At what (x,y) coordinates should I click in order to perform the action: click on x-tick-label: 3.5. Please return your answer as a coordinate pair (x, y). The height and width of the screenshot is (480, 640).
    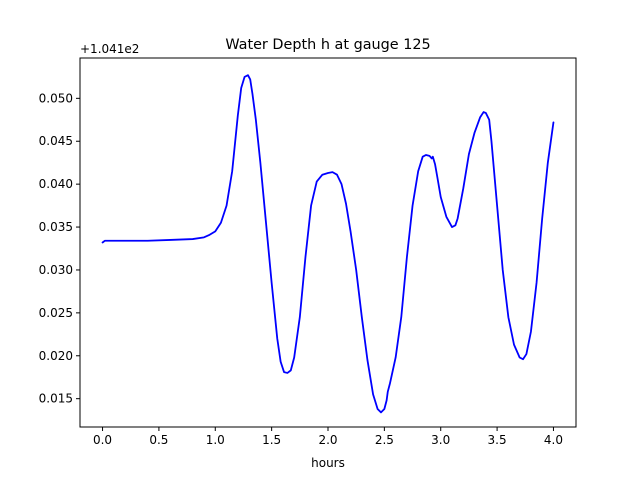
    Looking at the image, I should click on (497, 440).